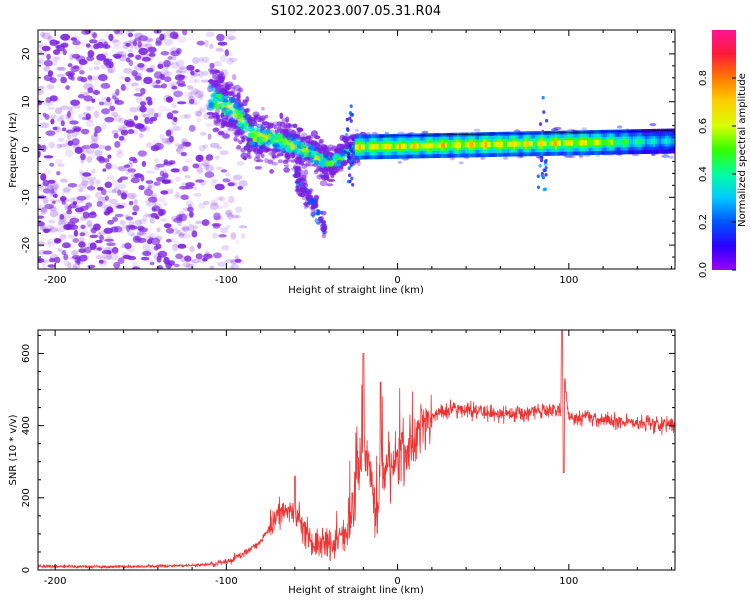 The width and height of the screenshot is (750, 600). I want to click on y-tick-label: 600, so click(26, 353).